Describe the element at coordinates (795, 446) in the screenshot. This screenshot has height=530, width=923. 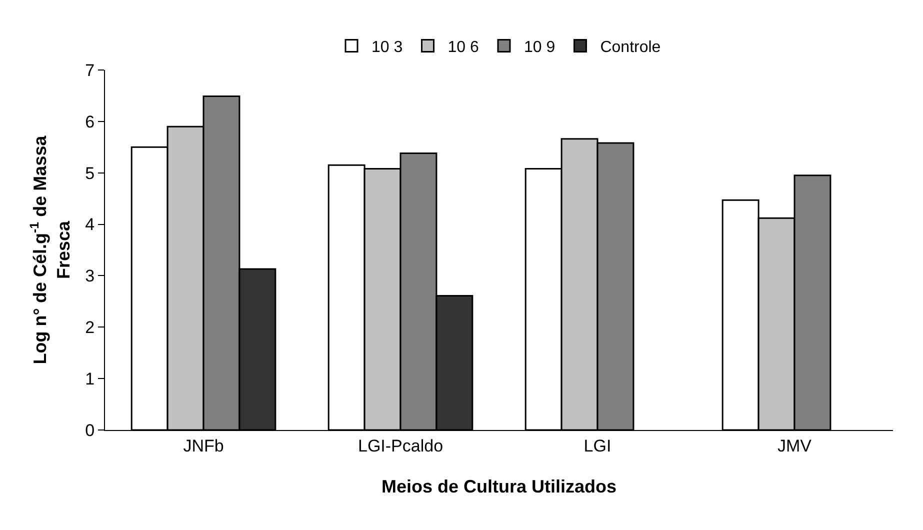
I see `x-tick-label: JMV` at that location.